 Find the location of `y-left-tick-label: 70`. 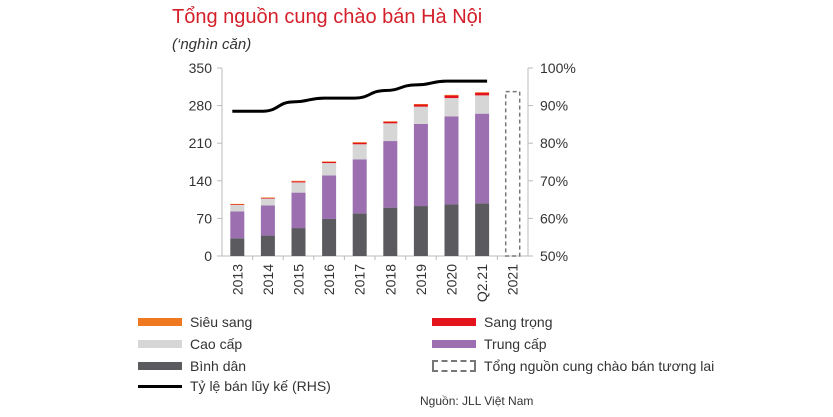

y-left-tick-label: 70 is located at coordinates (204, 218).